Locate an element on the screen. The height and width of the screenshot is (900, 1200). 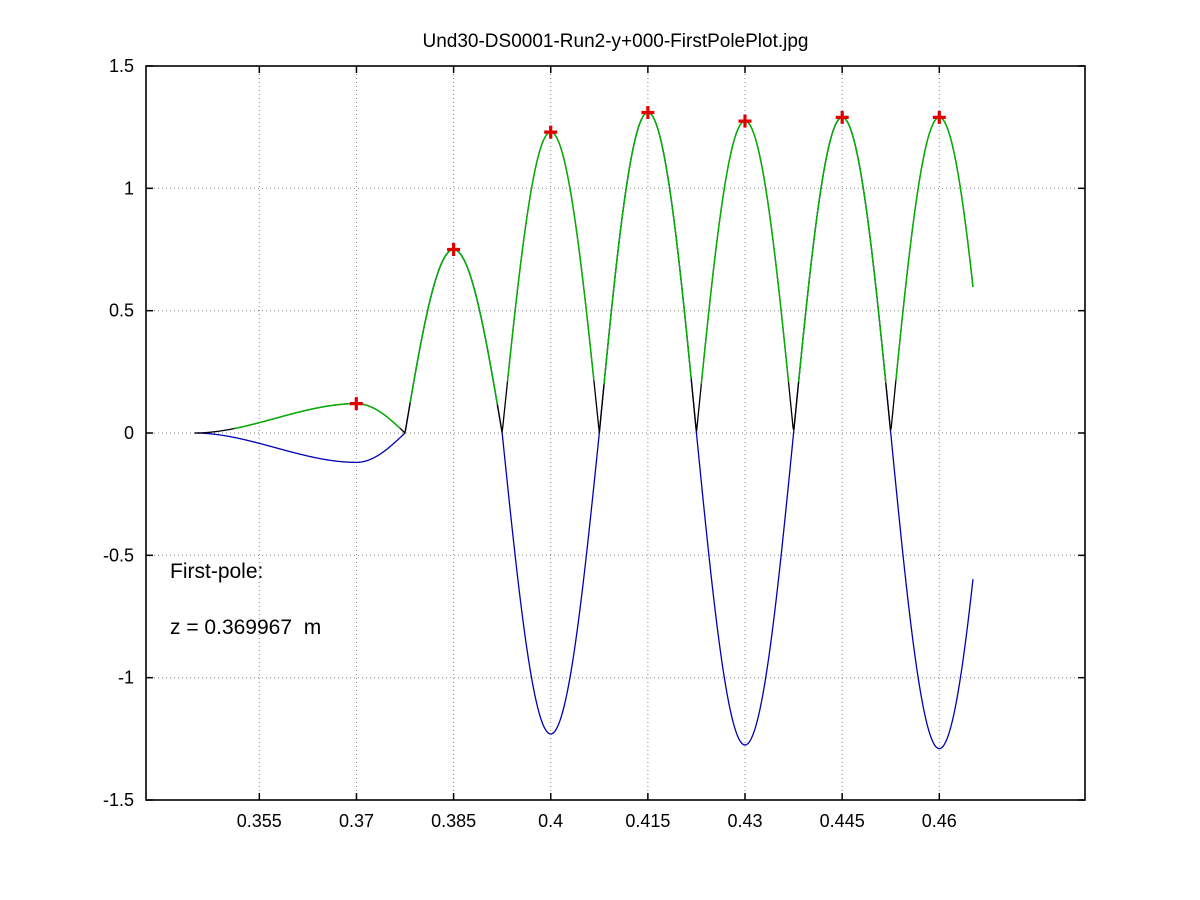
x-tick-label: 0.355 is located at coordinates (259, 821).